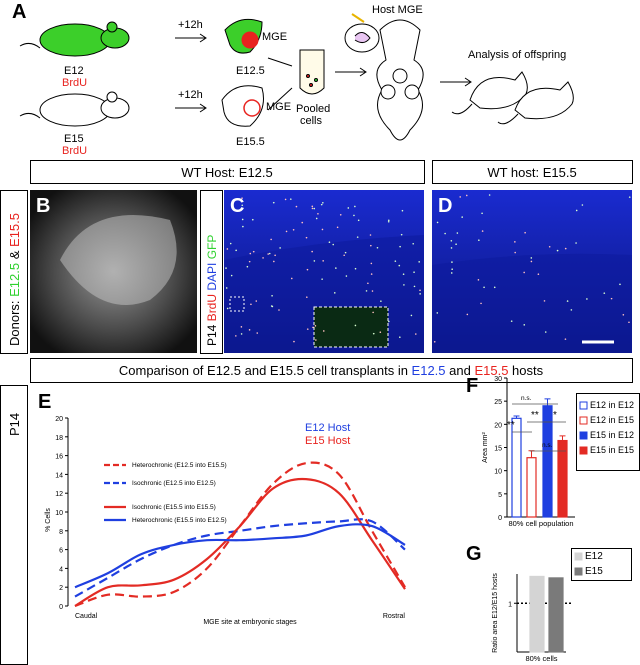 This screenshot has height=665, width=640. What do you see at coordinates (250, 622) in the screenshot?
I see `x-axis-label: MGE site at embryonic stages` at bounding box center [250, 622].